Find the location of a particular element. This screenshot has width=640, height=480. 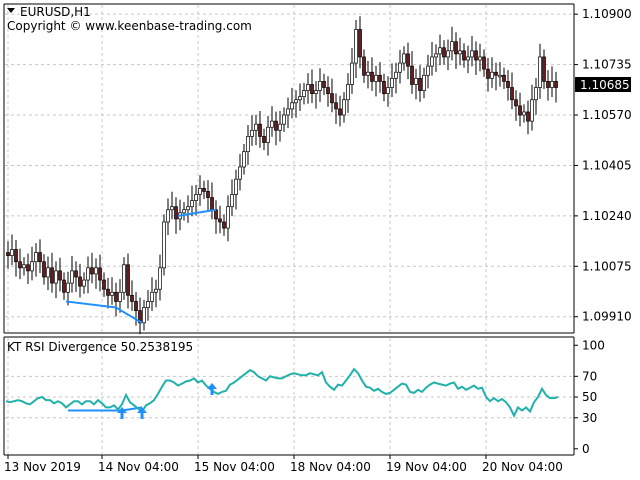

time-tick-label: 14 Nov 04:00 is located at coordinates (138, 467).